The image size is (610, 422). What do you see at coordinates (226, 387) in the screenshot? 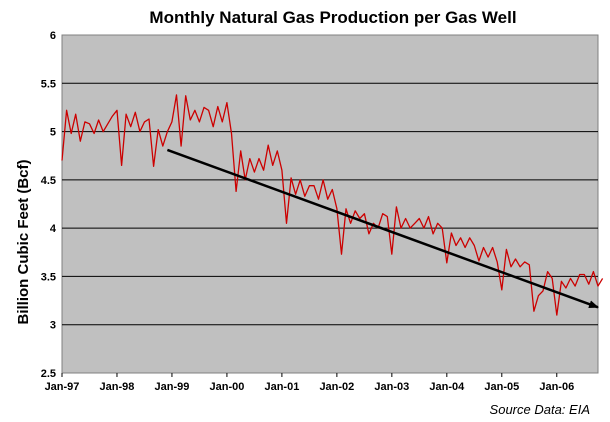
I see `x-tick-label: Jan-00` at bounding box center [226, 387].